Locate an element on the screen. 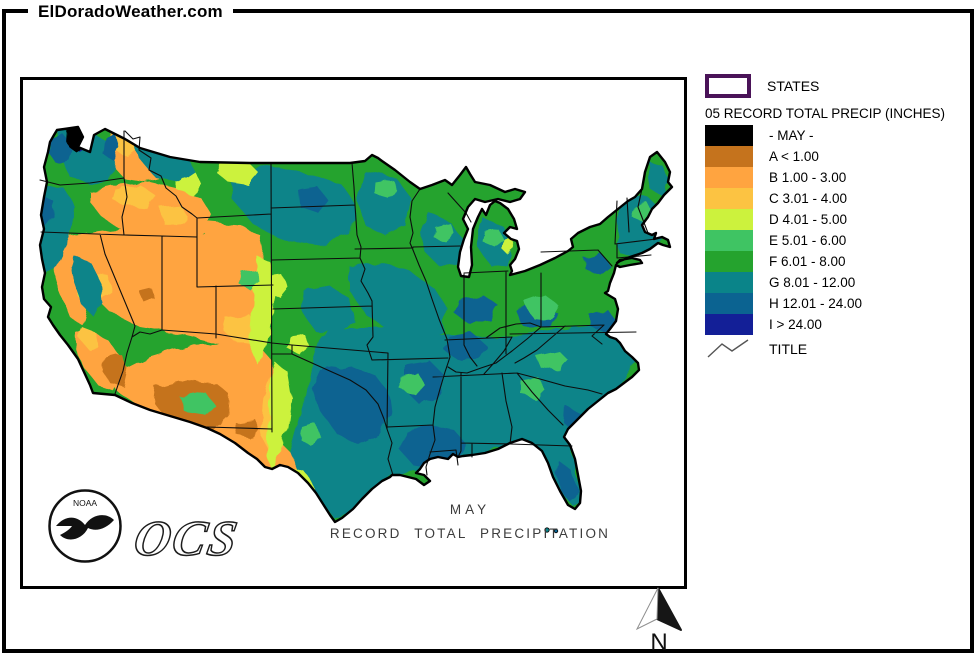 The image size is (980, 661). polyline-symbol-icon is located at coordinates (728, 348).